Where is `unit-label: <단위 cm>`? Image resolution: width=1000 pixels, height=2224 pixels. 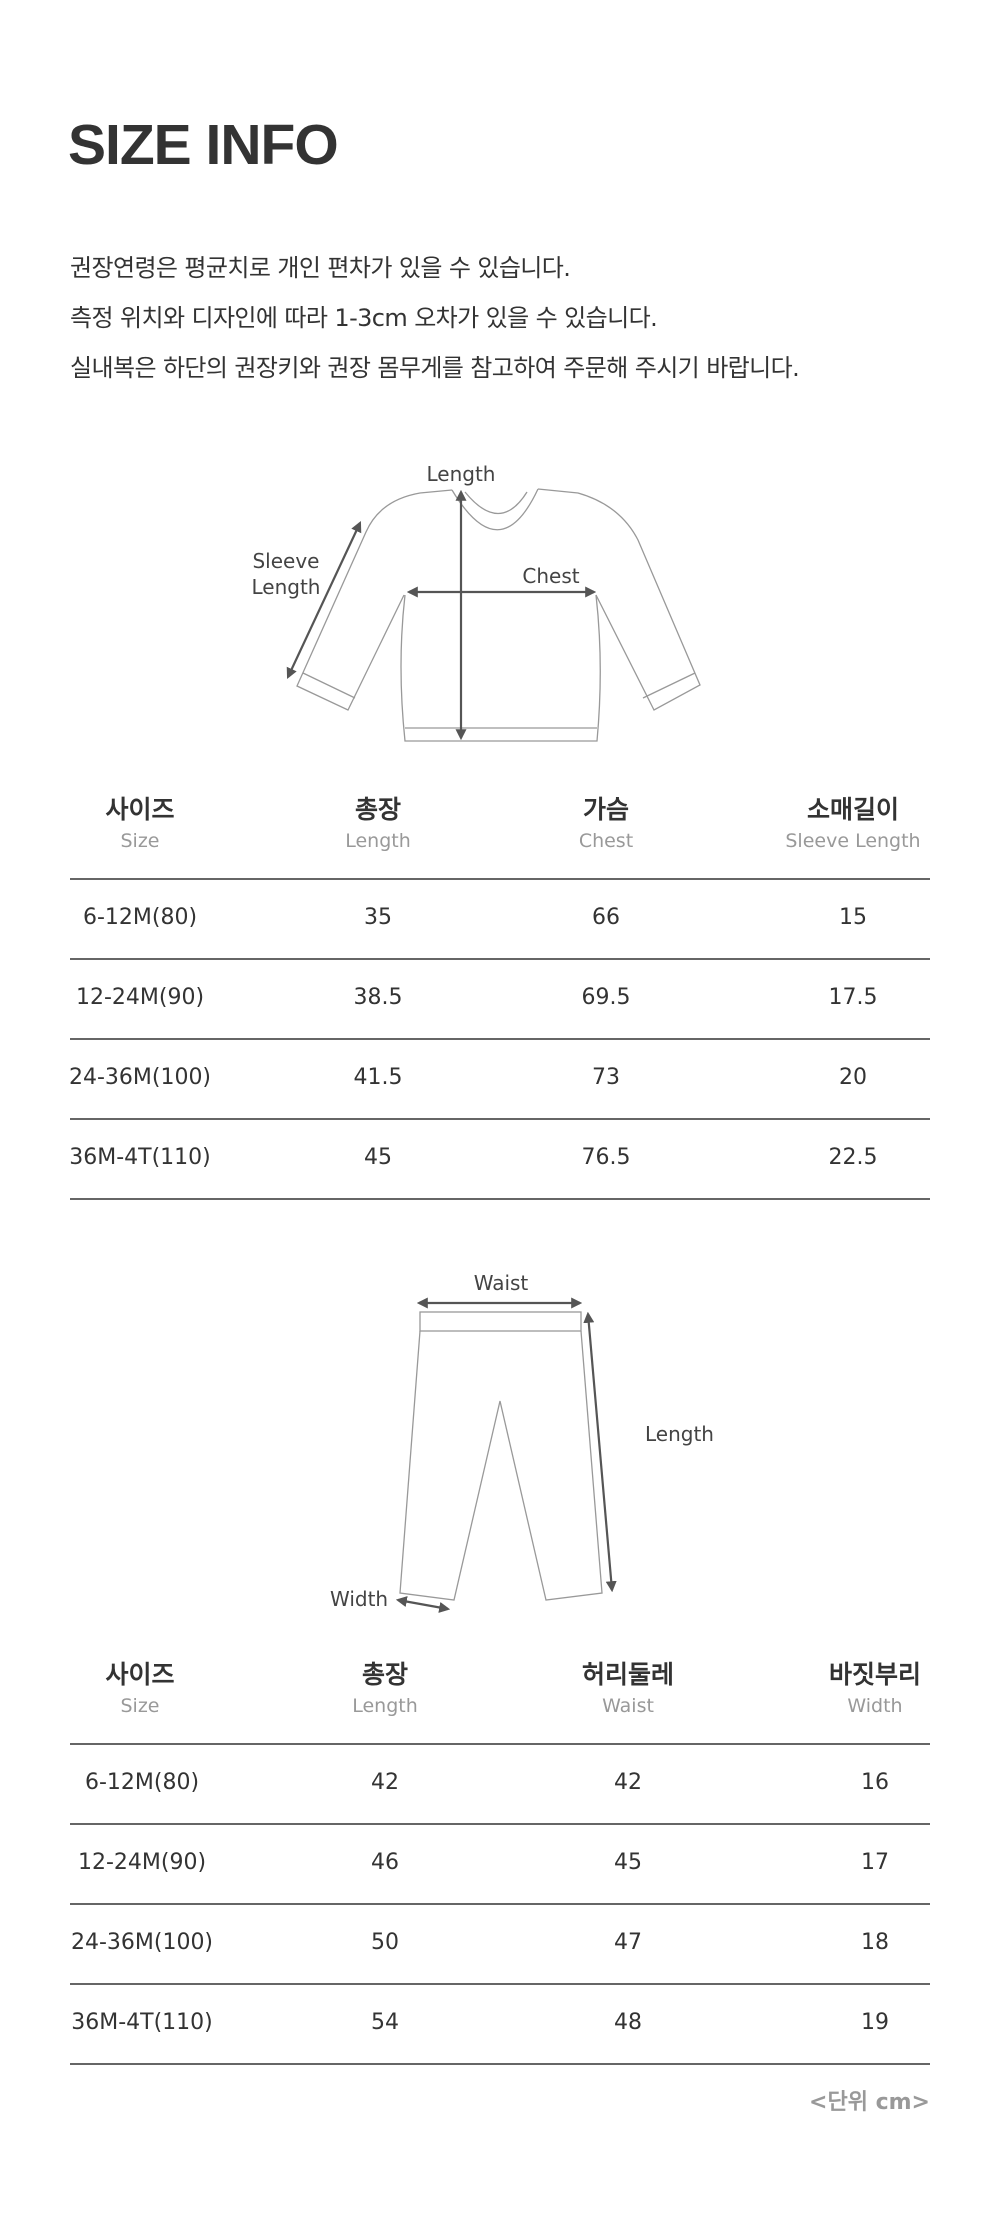
unit-label: <단위 cm> is located at coordinates (869, 2102).